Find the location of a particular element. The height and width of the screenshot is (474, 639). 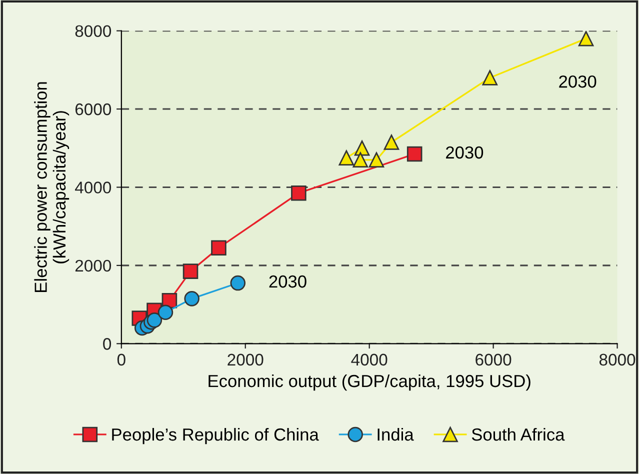

x-tick-label: 4000 is located at coordinates (369, 360).